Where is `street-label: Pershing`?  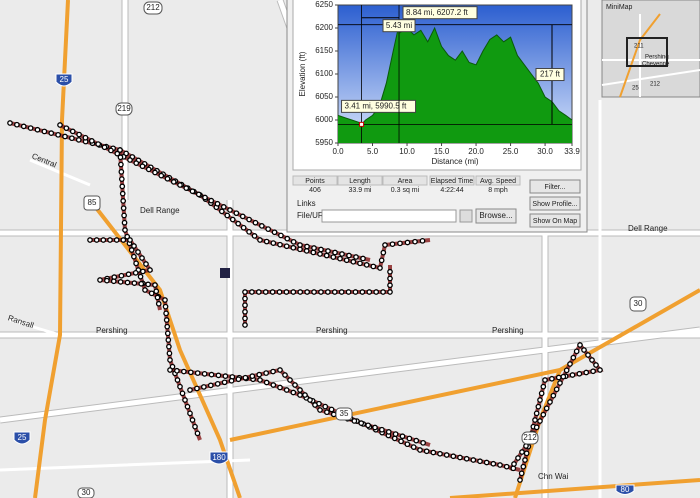
street-label: Pershing is located at coordinates (508, 330).